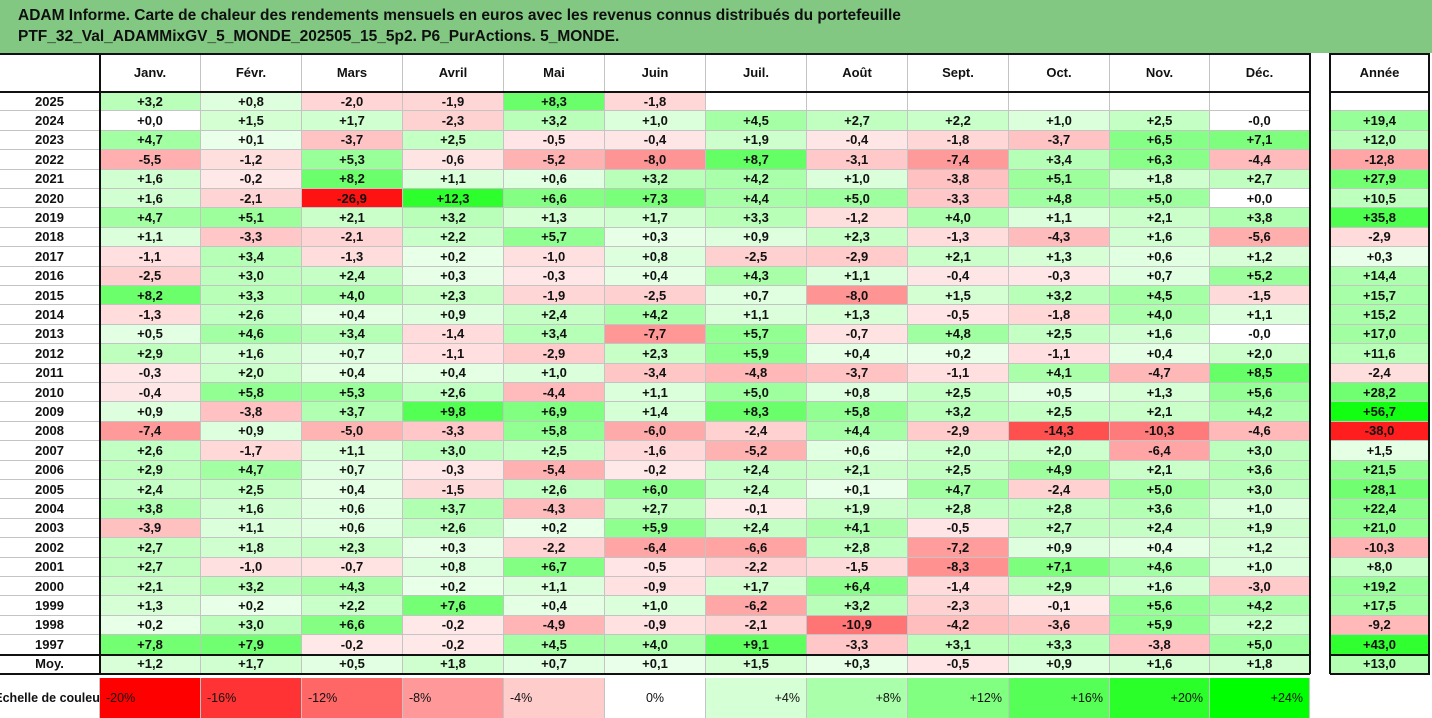  Describe the element at coordinates (756, 451) in the screenshot. I see `heatmap-cell: -5,2` at that location.